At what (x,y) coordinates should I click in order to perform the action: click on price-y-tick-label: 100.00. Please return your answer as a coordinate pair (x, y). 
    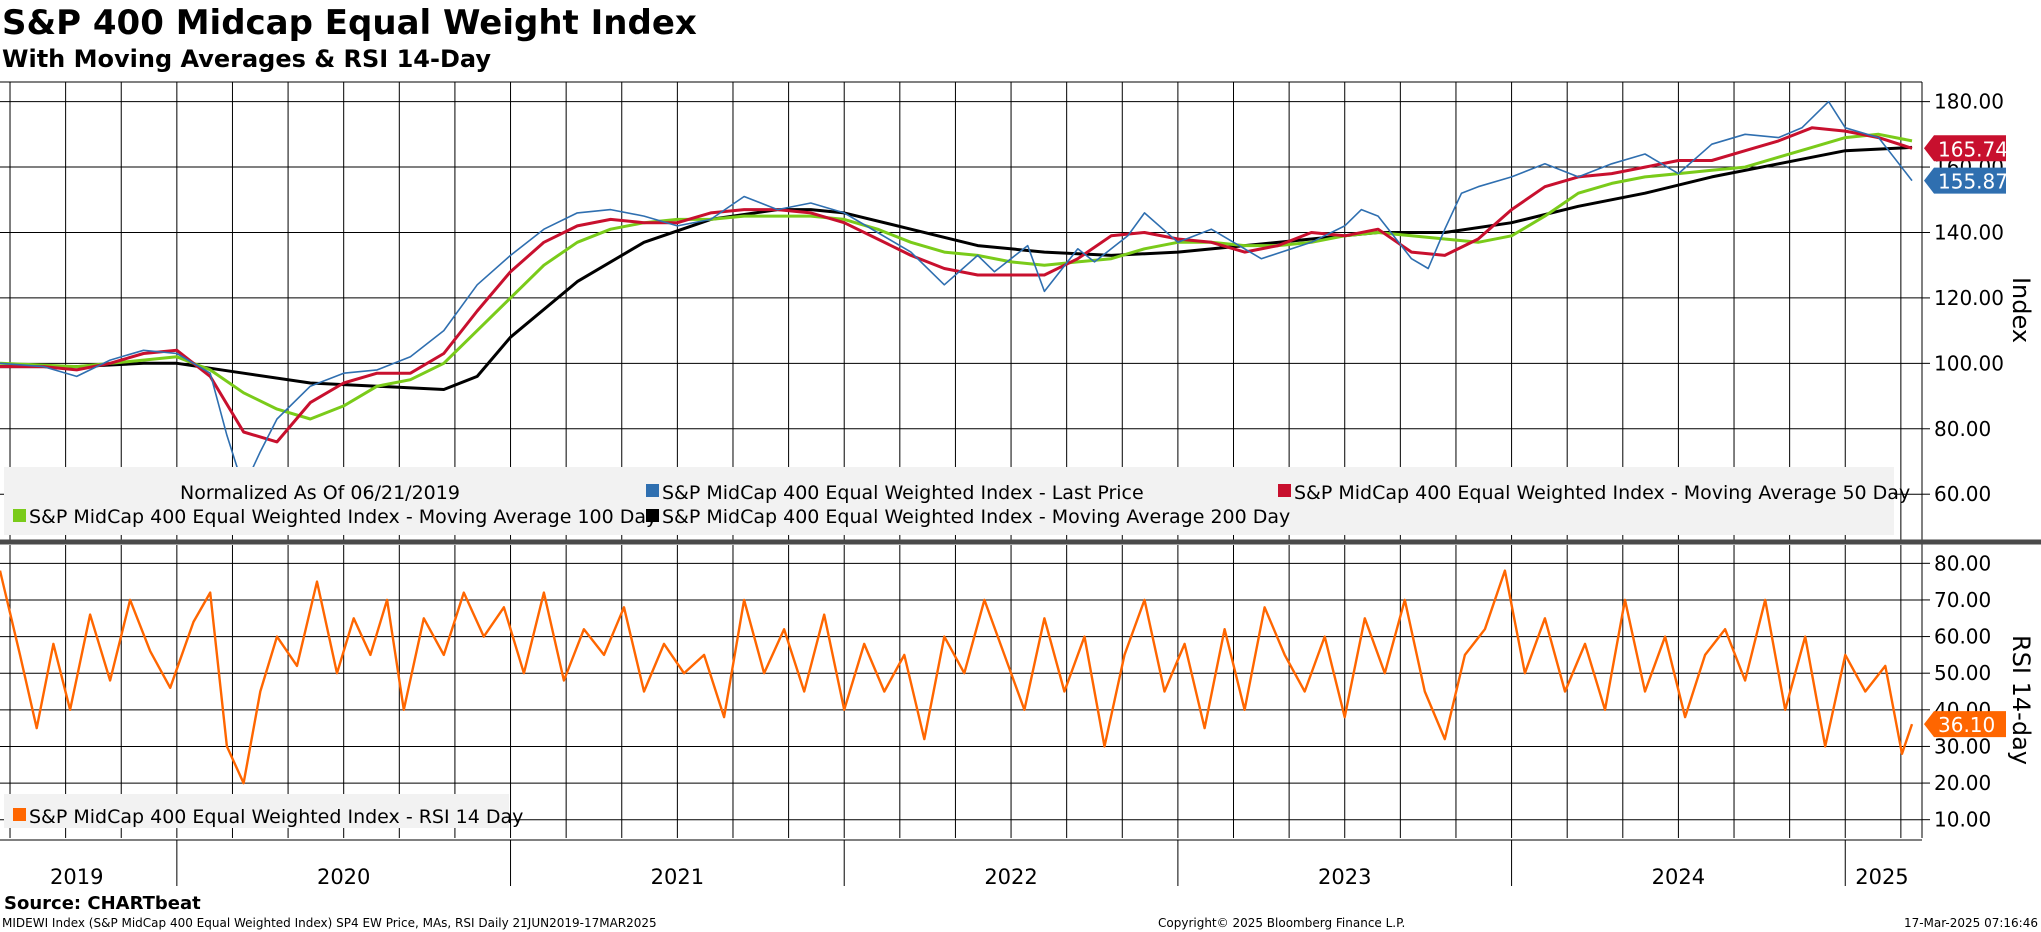
    Looking at the image, I should click on (1969, 363).